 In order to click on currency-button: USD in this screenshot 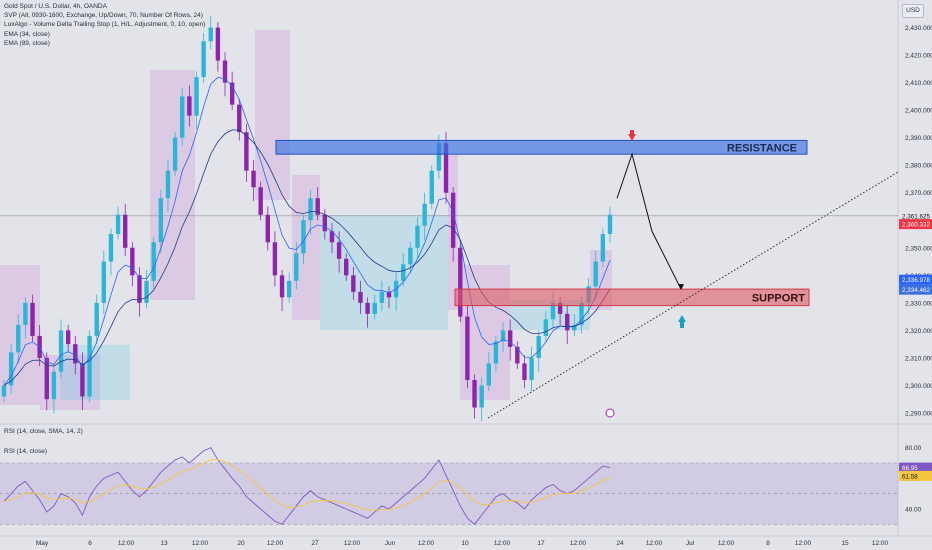, I will do `click(913, 11)`.